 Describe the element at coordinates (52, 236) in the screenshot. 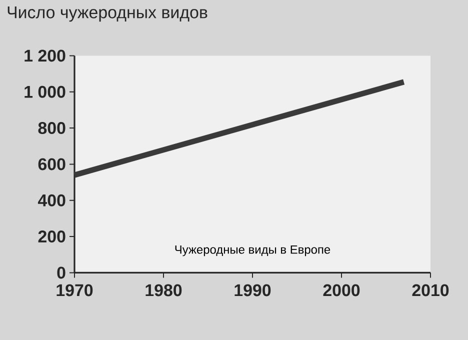

I see `y-tick-label: 200` at that location.